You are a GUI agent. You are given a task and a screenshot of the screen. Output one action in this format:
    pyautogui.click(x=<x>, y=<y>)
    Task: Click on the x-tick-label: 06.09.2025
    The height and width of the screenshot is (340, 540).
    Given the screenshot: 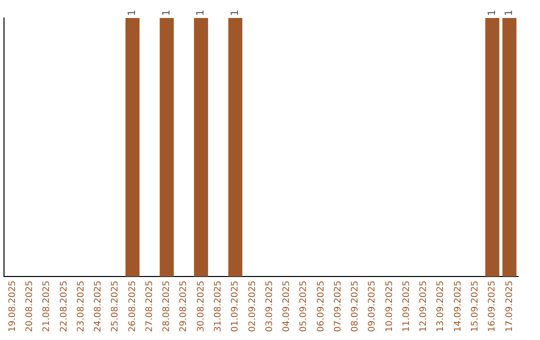 What is the action you would take?
    pyautogui.click(x=321, y=306)
    